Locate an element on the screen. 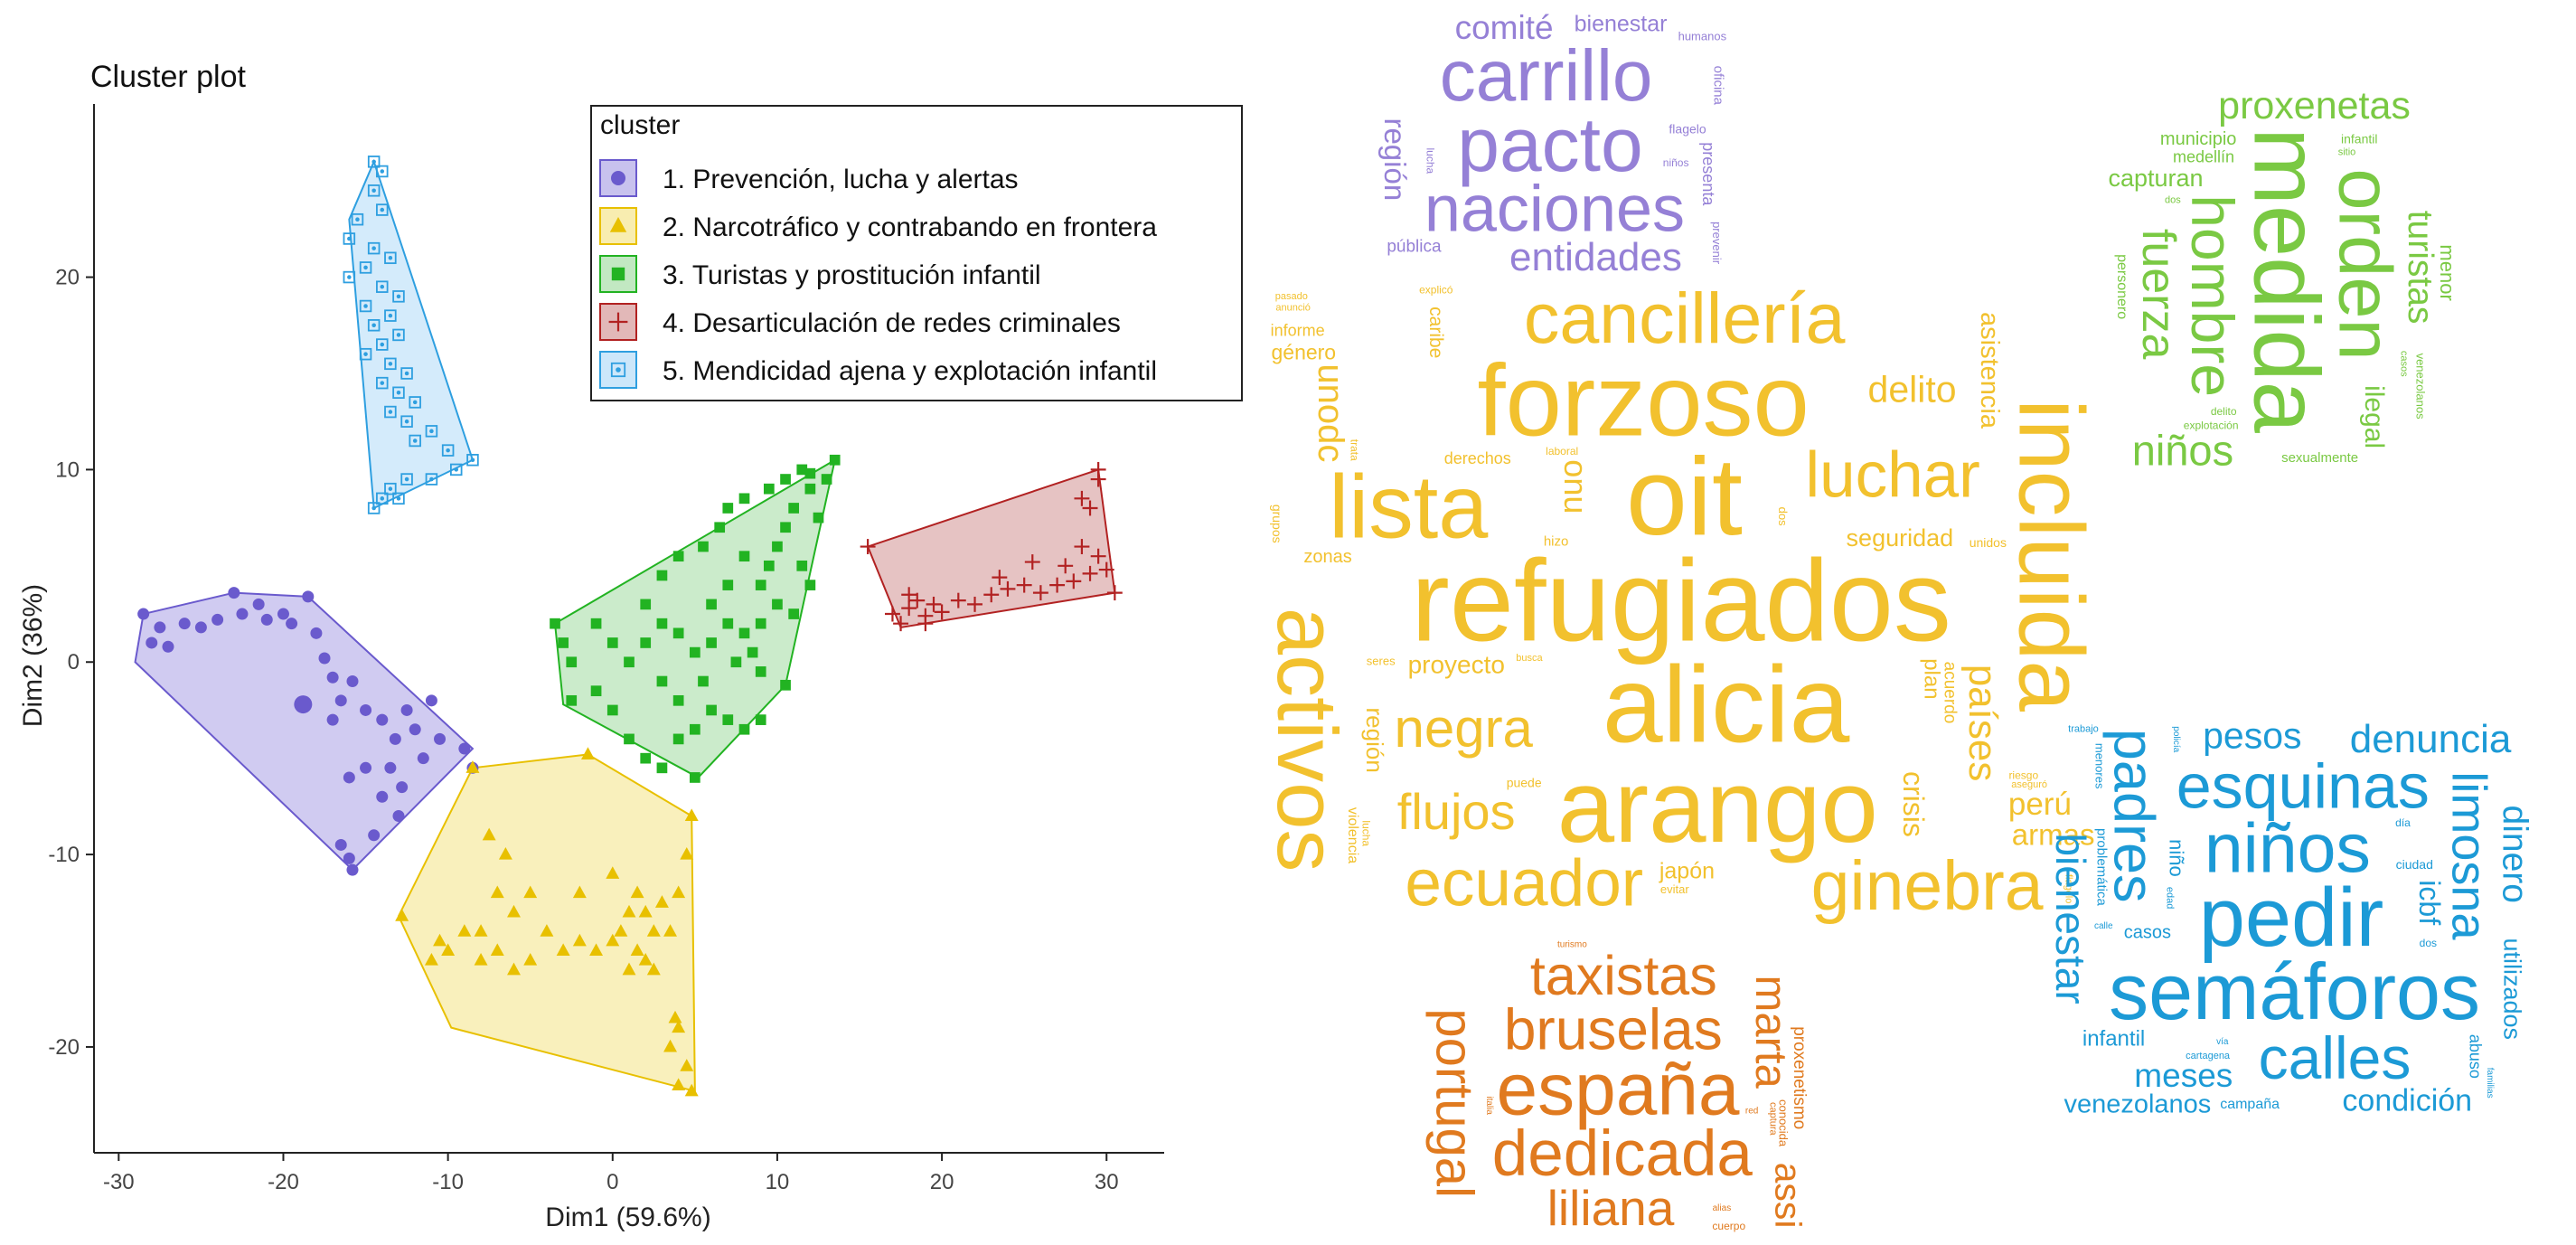 The image size is (2576, 1245). cloud-word-2-25: luchar is located at coordinates (1892, 475).